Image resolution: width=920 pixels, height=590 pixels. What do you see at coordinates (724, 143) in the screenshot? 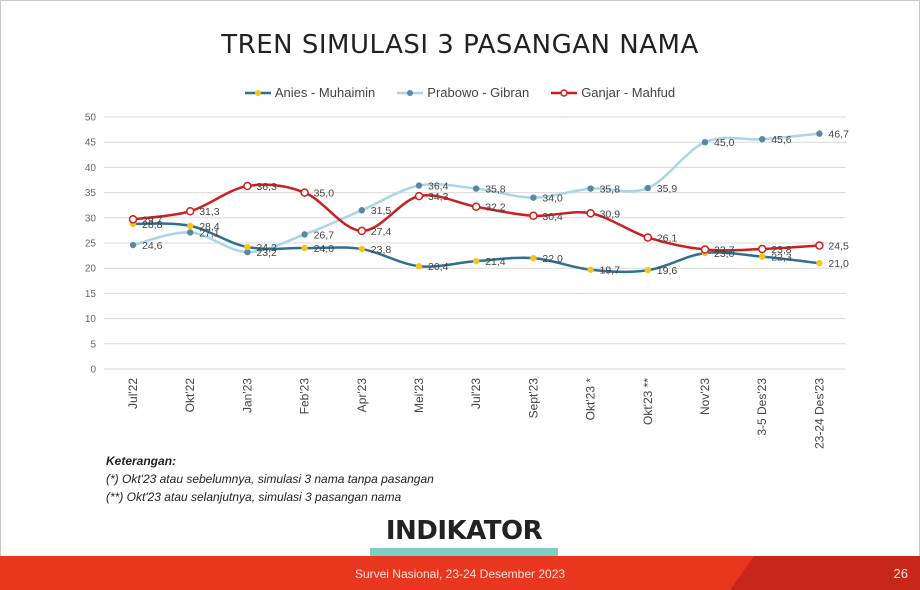
I see `data-label-prabowo: 45,0` at bounding box center [724, 143].